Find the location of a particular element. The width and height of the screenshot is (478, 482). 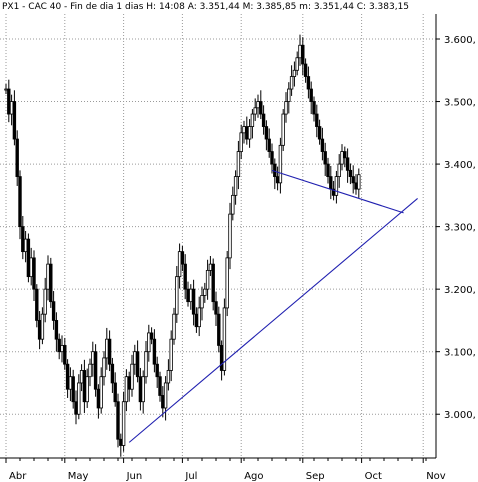

x-tick-label: Jun is located at coordinates (134, 476).